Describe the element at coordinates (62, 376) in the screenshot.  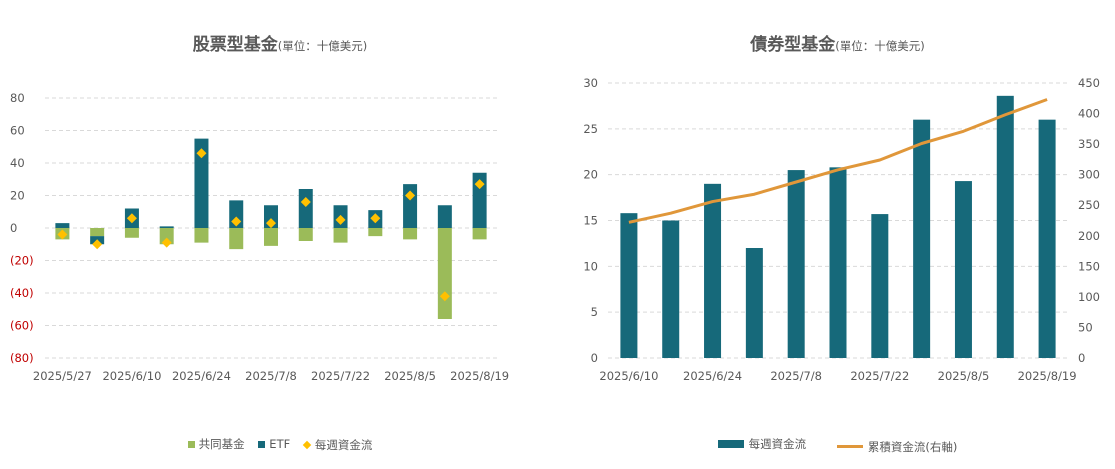
I see `x-tick-label: 2025/5/27` at that location.